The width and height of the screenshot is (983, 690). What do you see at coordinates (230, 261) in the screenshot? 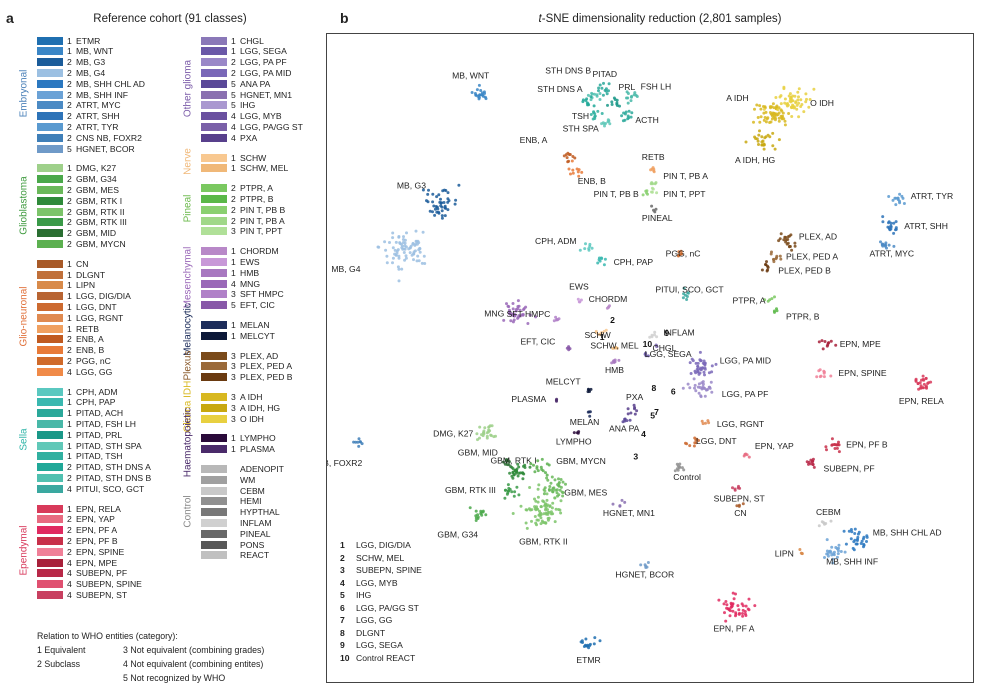
I see `legend-class-row: 1 EWS` at bounding box center [230, 261].